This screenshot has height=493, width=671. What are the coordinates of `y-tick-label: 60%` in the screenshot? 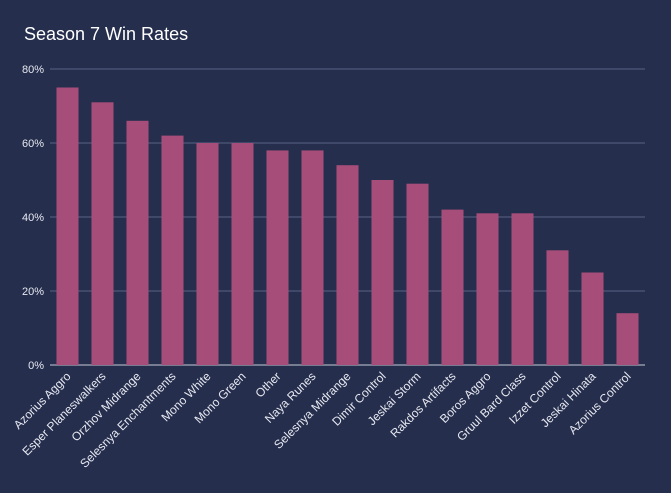 It's located at (33, 144).